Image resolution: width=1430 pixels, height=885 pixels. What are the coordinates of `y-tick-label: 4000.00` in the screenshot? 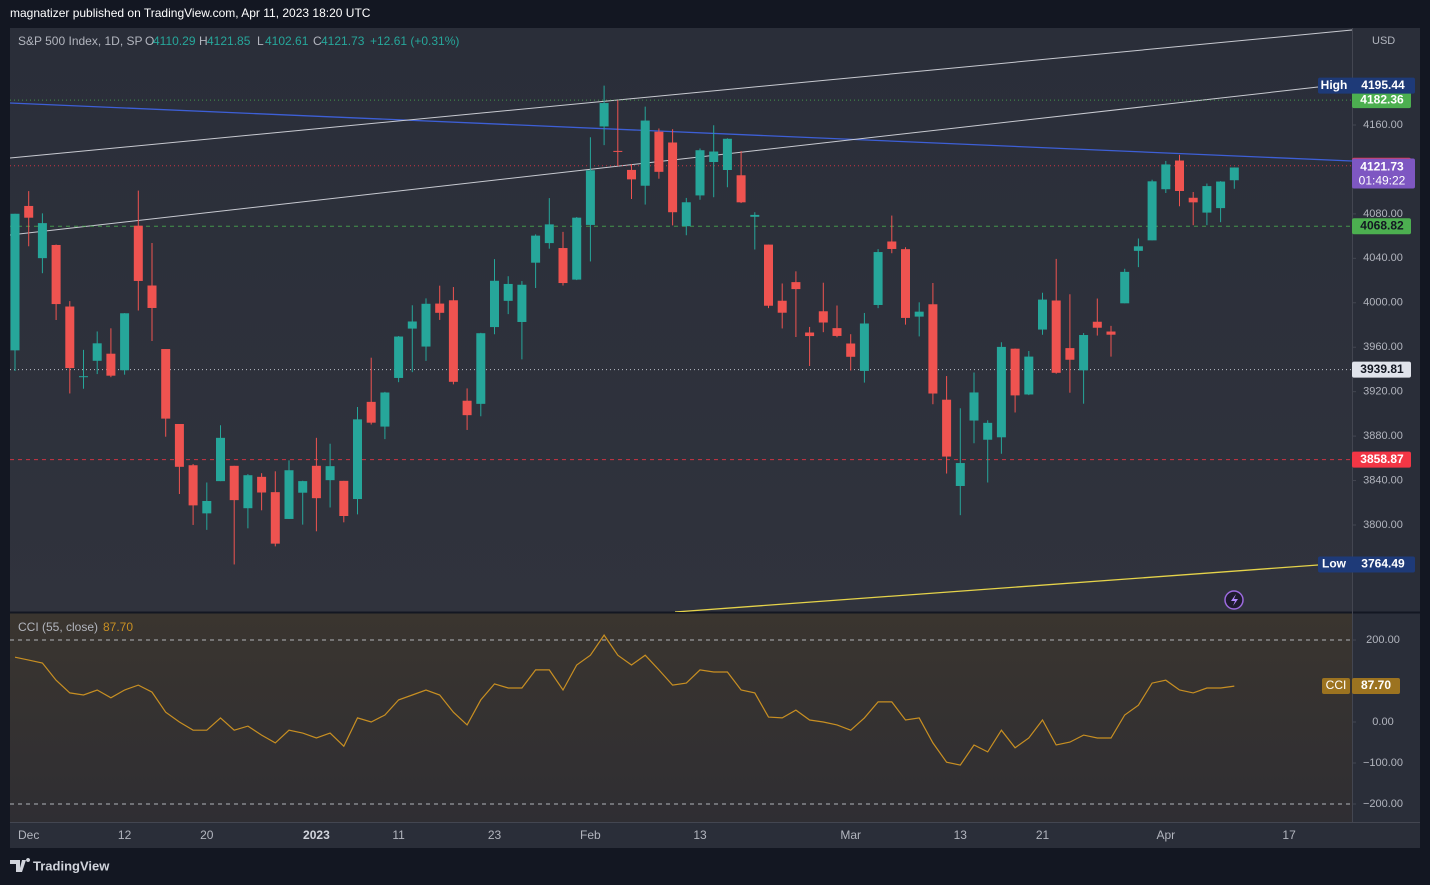 It's located at (1383, 303).